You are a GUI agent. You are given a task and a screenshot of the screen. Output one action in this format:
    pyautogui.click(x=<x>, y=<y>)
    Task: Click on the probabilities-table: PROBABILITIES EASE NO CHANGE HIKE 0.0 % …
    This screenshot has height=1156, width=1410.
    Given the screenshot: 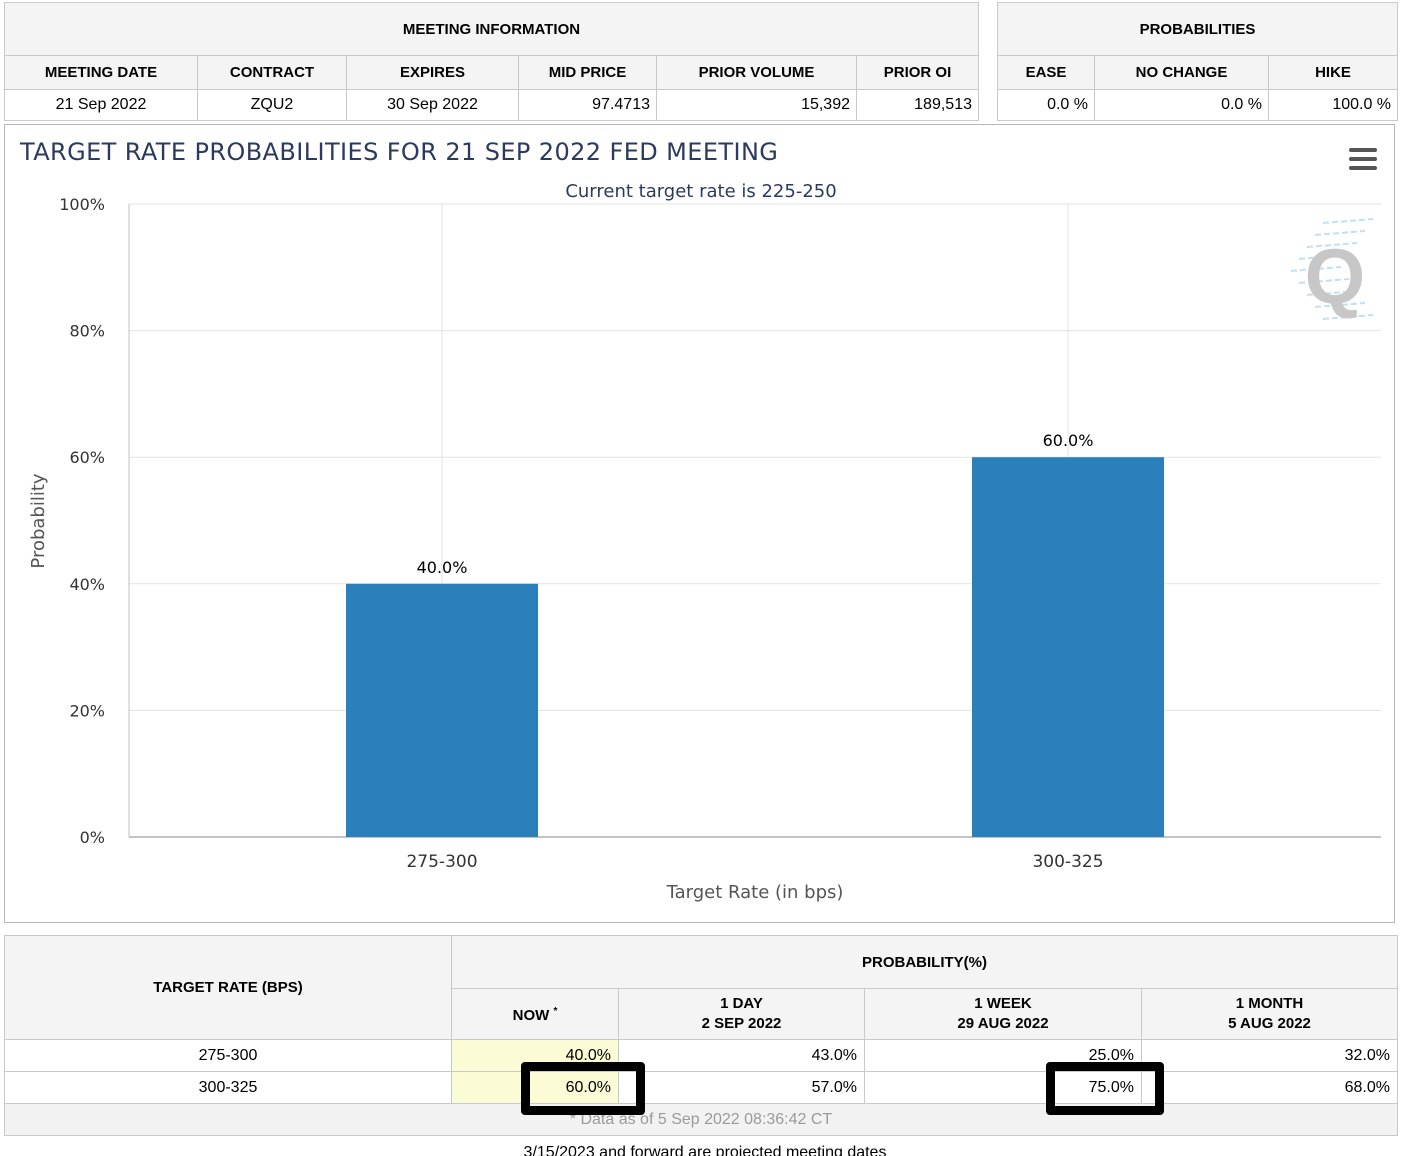 What is the action you would take?
    pyautogui.click(x=1197, y=61)
    